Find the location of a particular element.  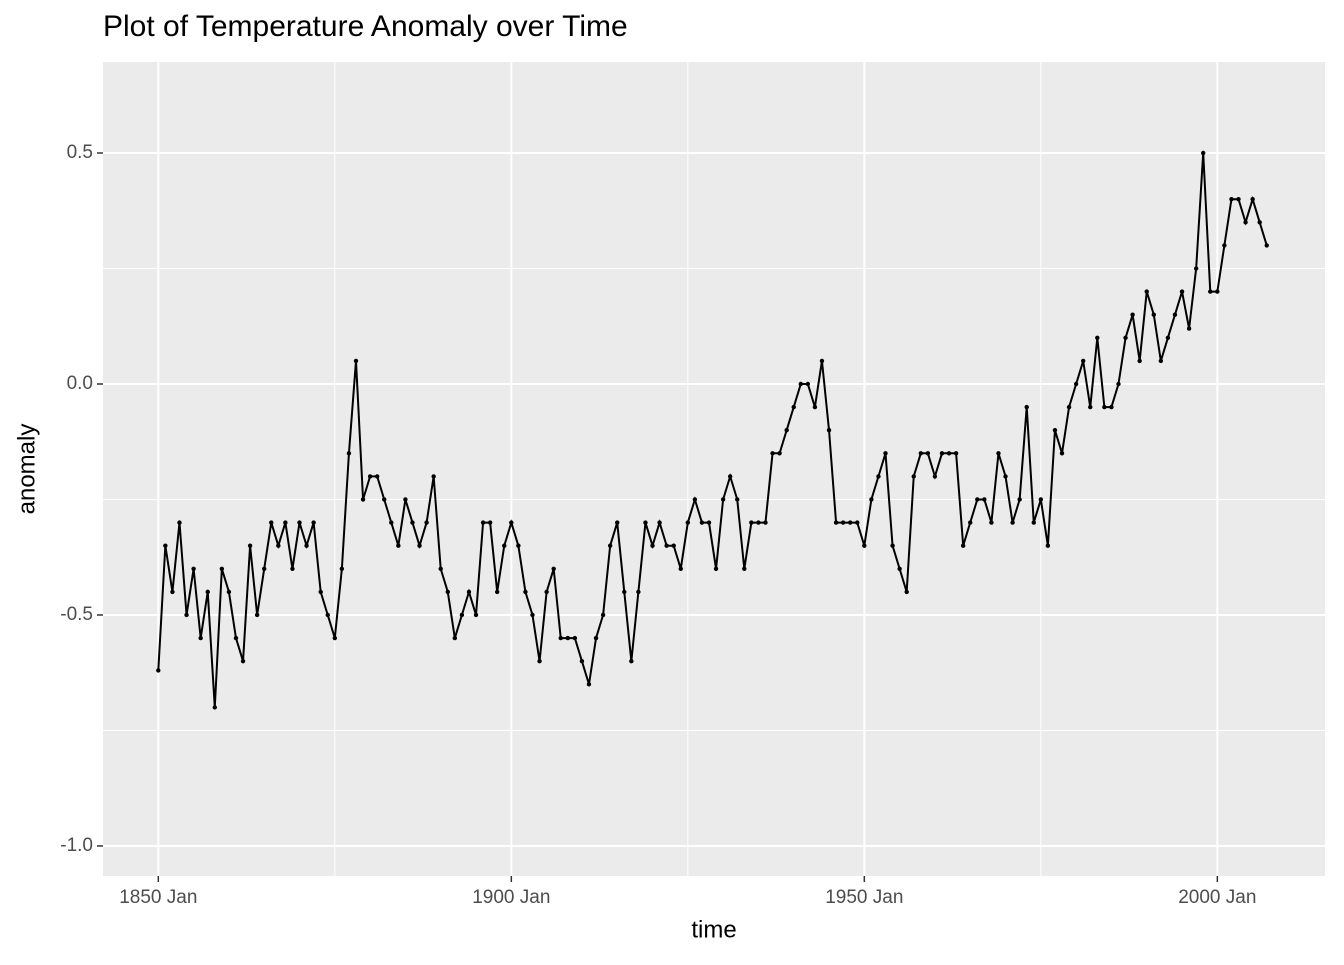

chart-title: Plot of Temperature Anomaly over Time is located at coordinates (365, 26).